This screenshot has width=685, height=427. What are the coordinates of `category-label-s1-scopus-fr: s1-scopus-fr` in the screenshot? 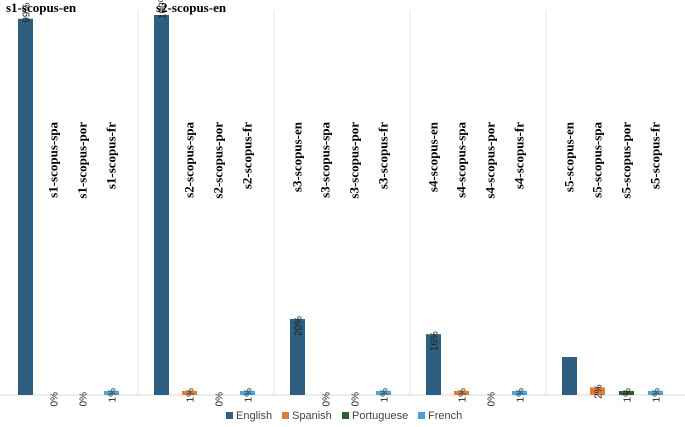 It's located at (111, 155).